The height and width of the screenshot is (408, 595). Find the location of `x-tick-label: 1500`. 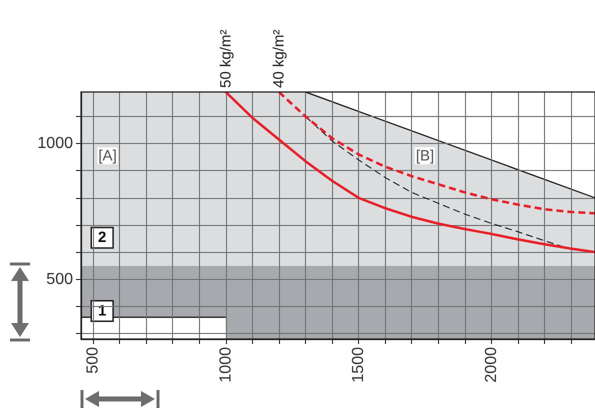

x-tick-label: 1500 is located at coordinates (359, 364).